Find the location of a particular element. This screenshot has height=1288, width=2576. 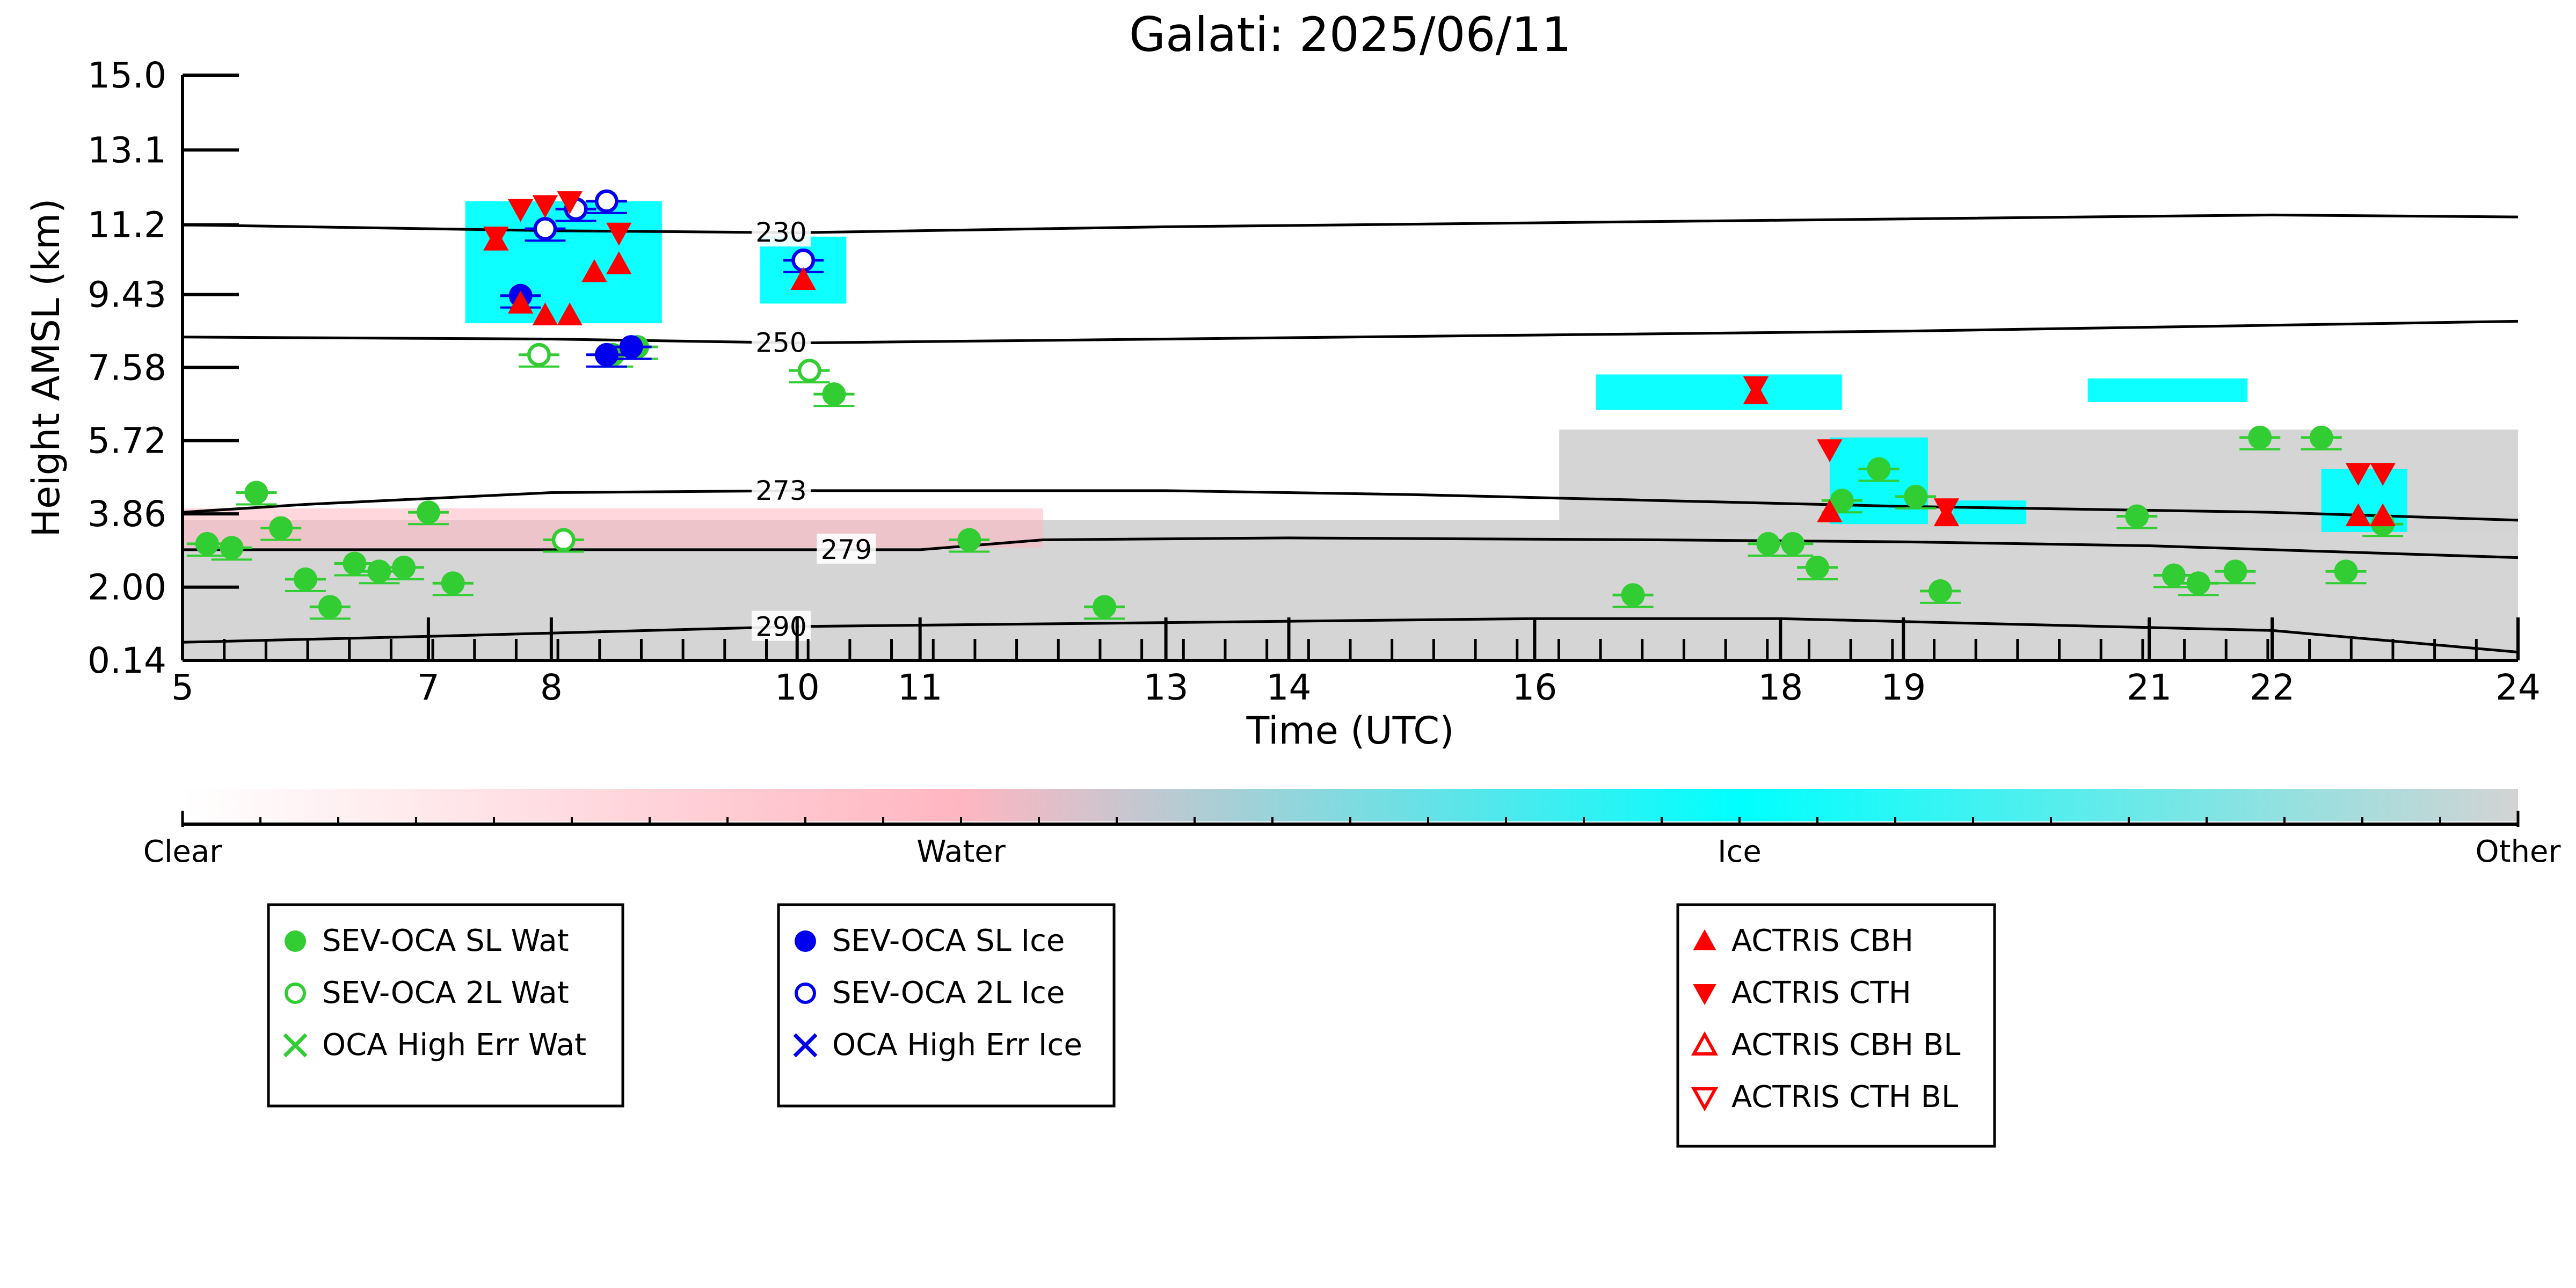

x-tick-label: 8 is located at coordinates (551, 687).